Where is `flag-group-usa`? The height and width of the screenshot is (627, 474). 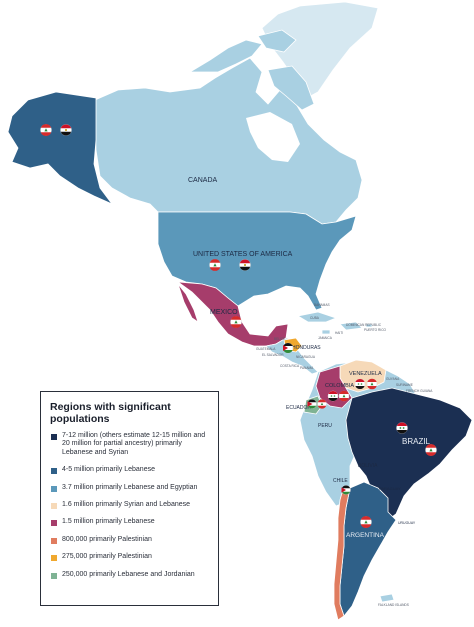 flag-group-usa is located at coordinates (230, 265).